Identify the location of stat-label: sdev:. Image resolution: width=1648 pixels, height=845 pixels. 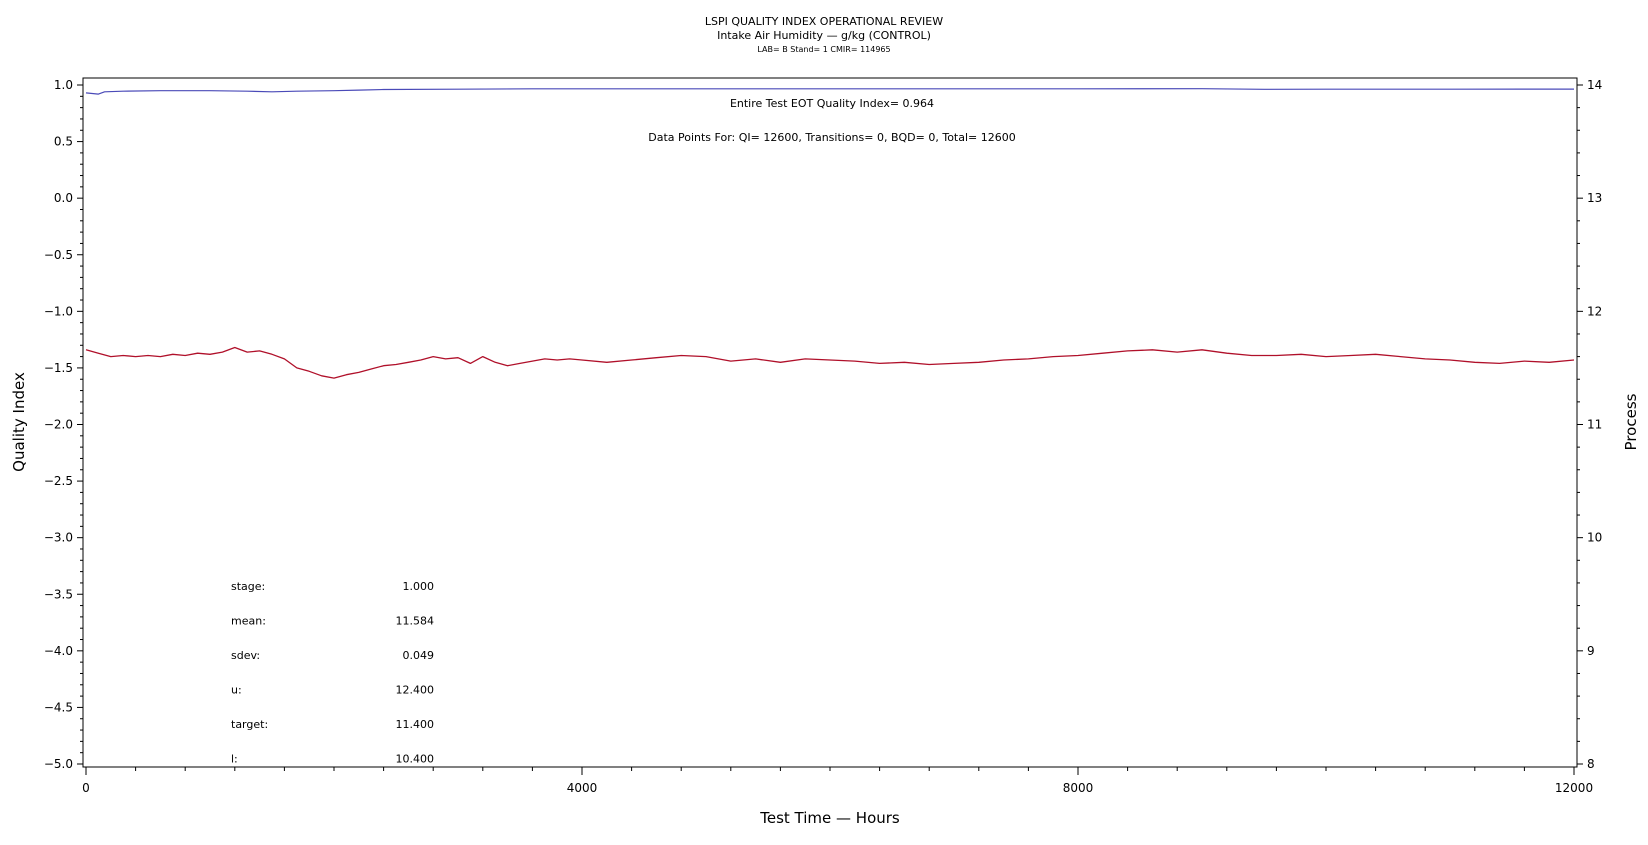
(245, 655).